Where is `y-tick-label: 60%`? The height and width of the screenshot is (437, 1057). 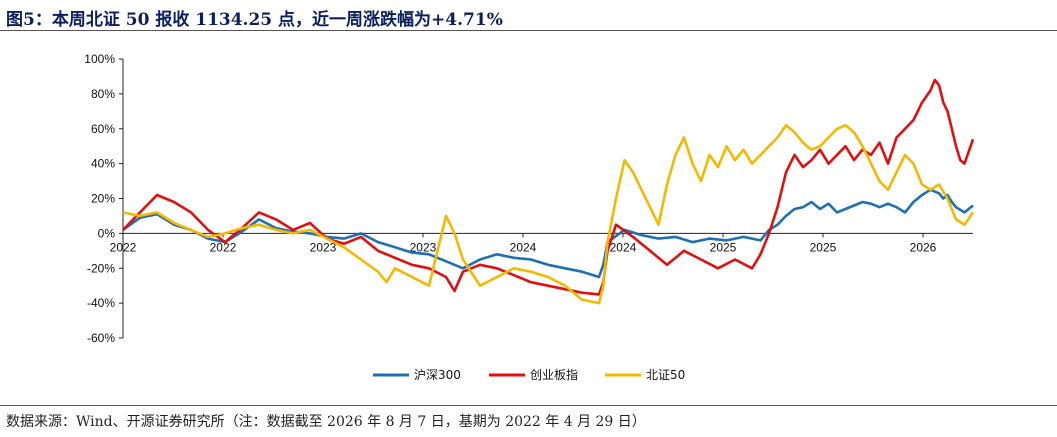
y-tick-label: 60% is located at coordinates (103, 129).